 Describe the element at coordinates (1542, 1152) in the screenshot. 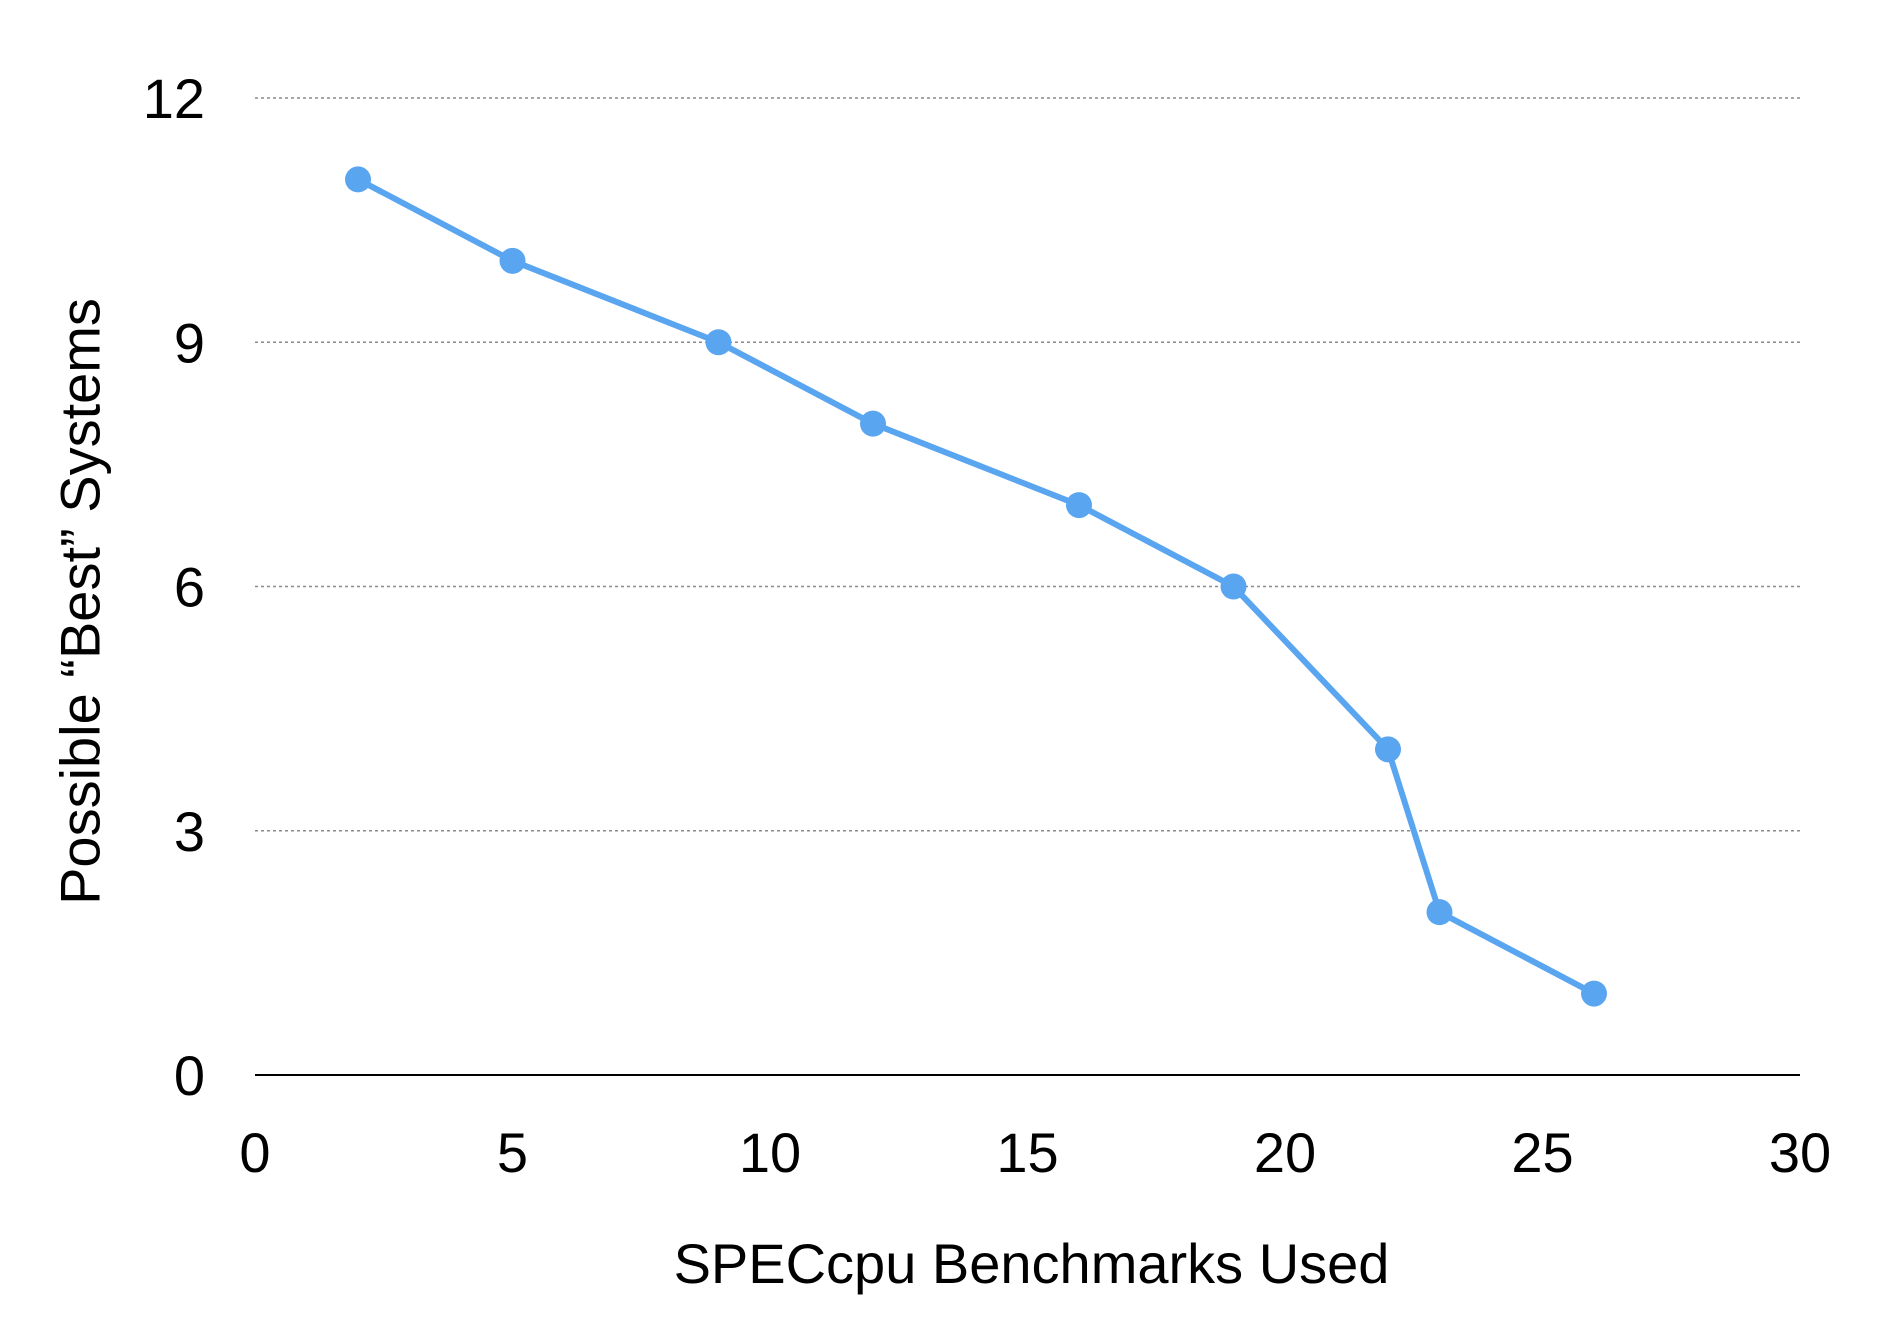

I see `x-tick-label: 25` at that location.